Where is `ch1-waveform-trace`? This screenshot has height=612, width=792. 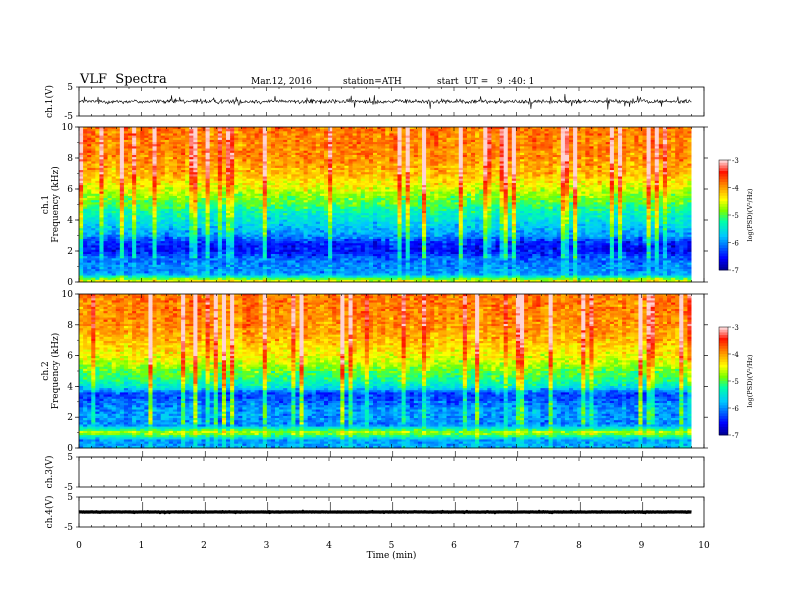
ch1-waveform-trace is located at coordinates (385, 101).